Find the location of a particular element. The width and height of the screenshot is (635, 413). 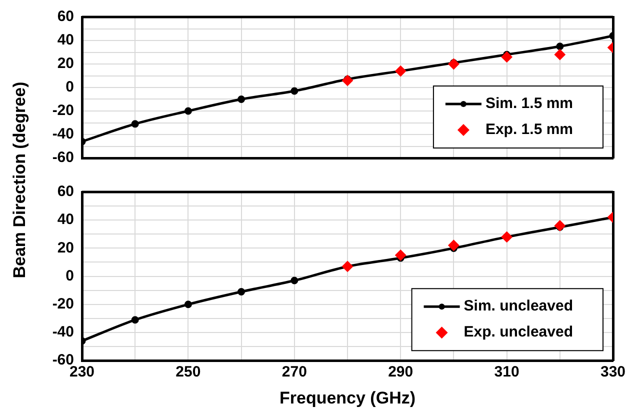

legend-label: Exp. 1.5 mm is located at coordinates (529, 129).